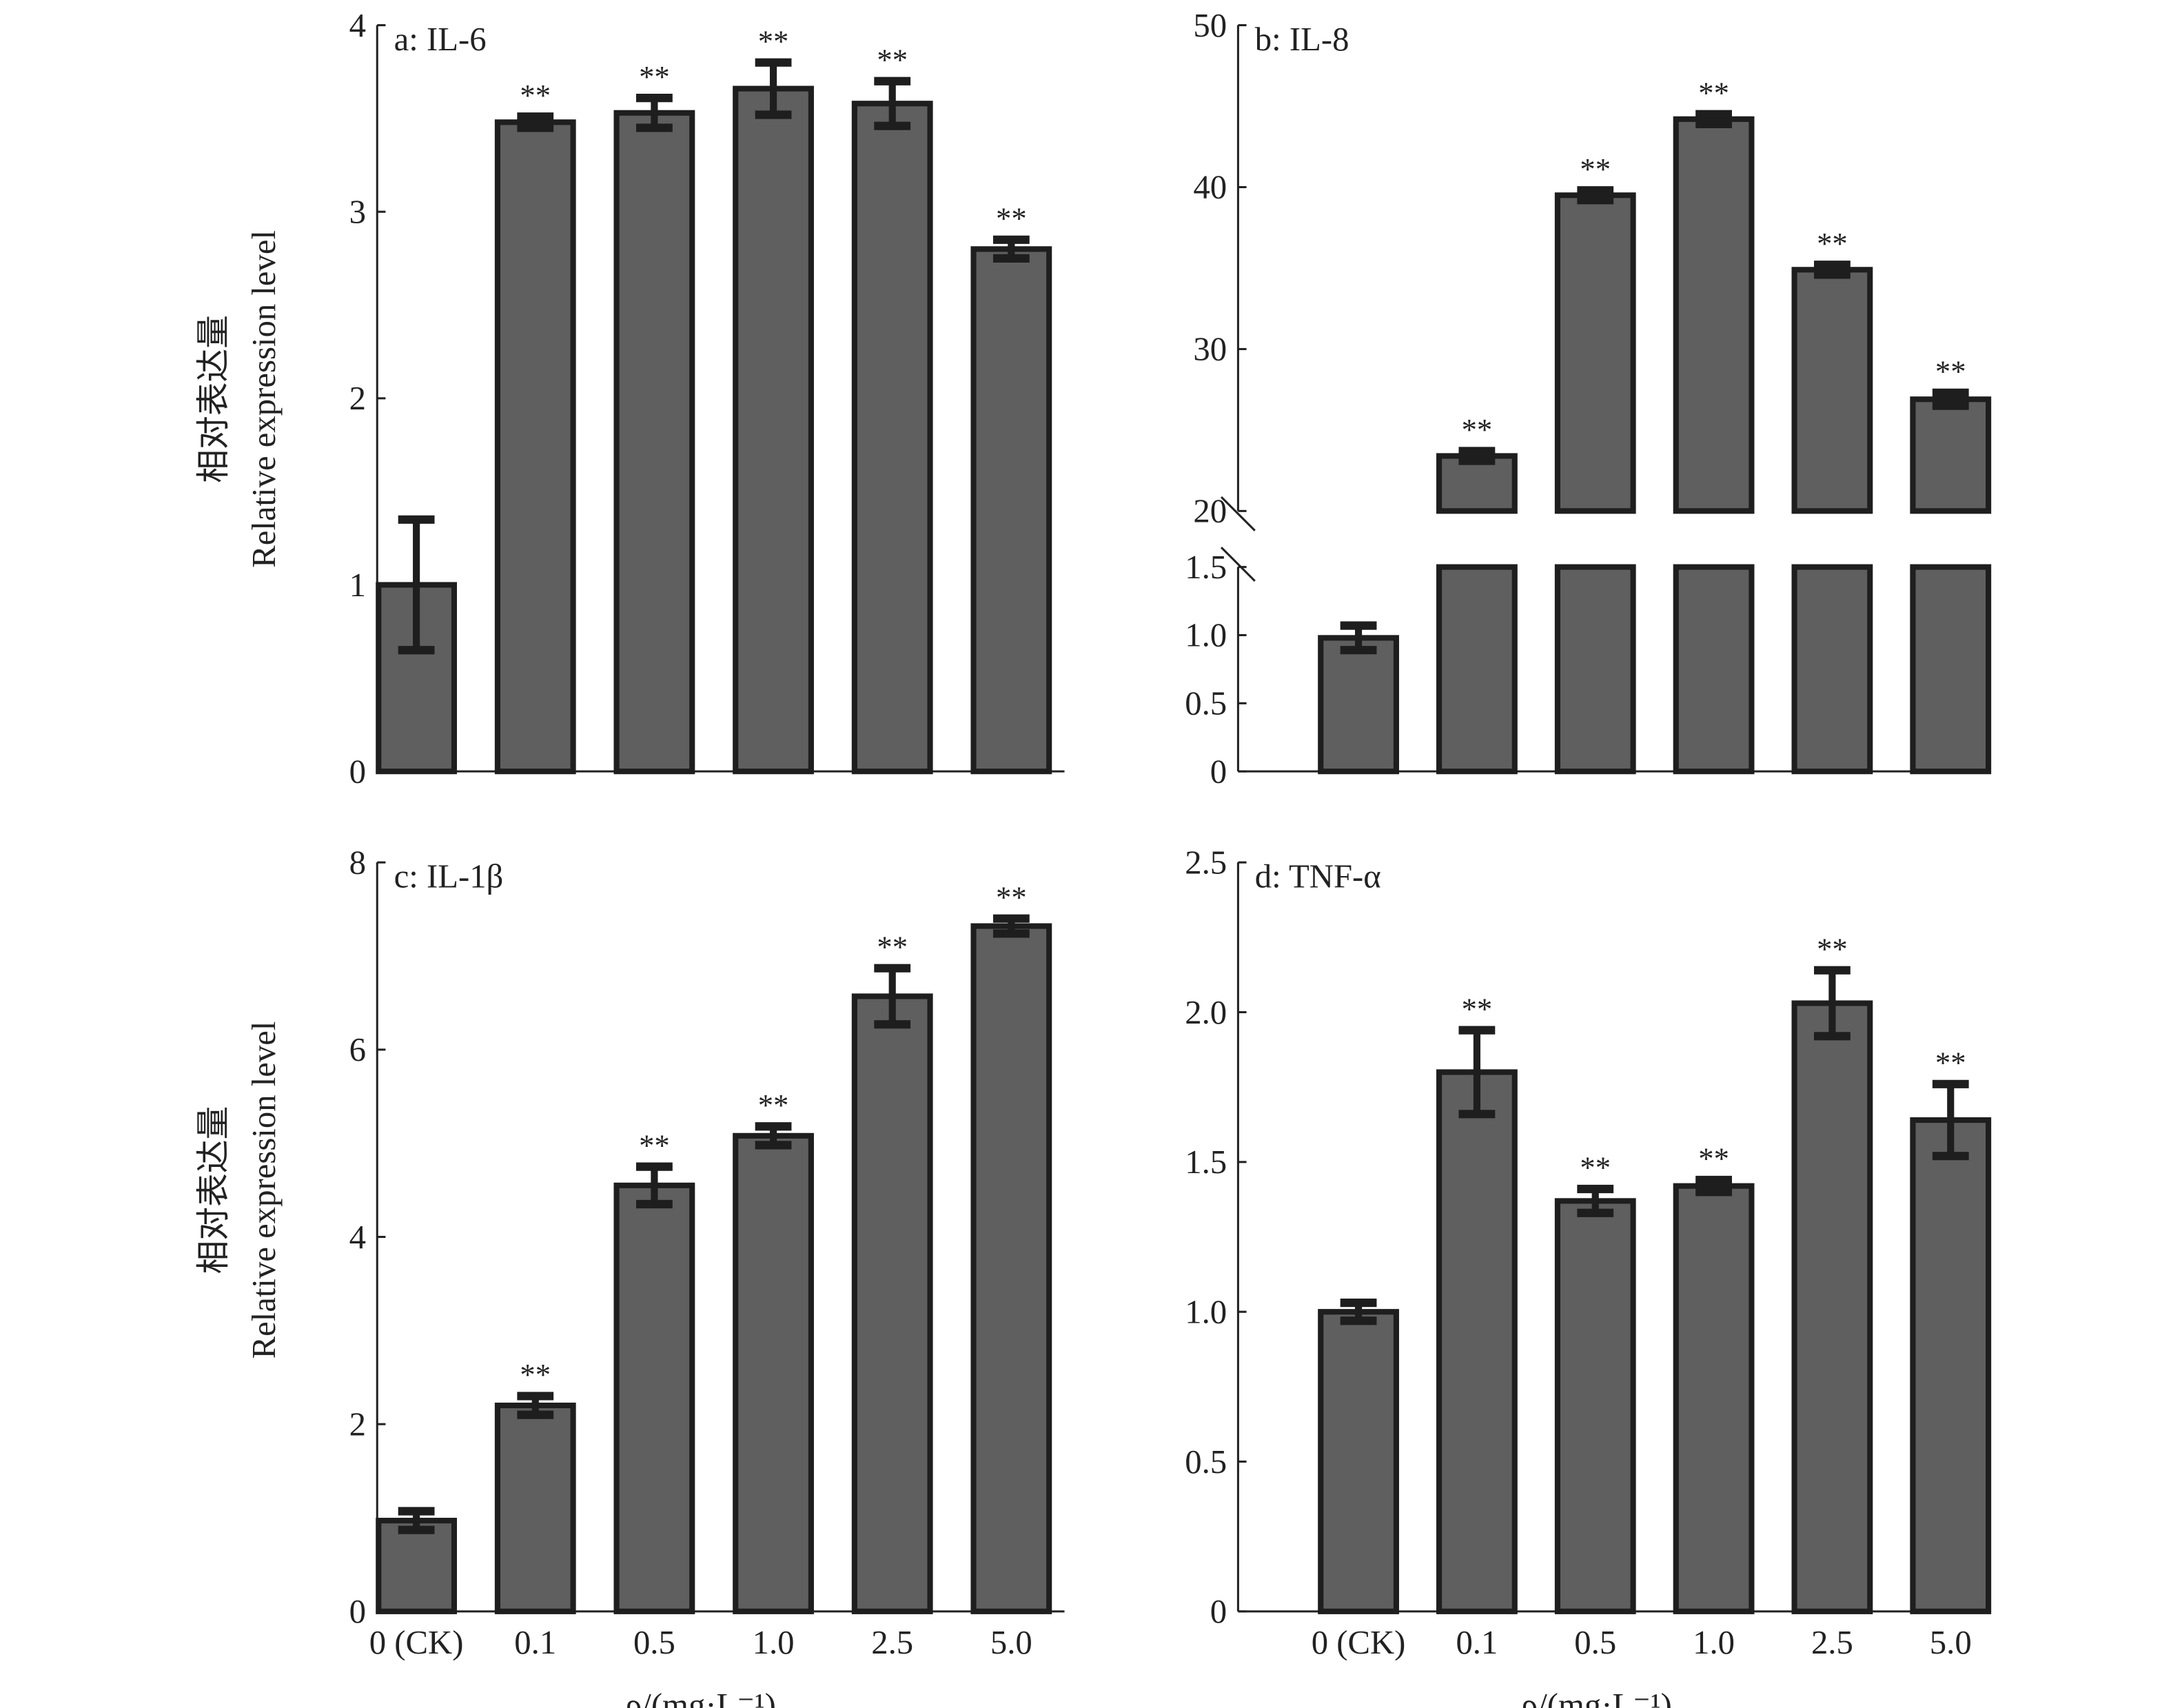  I want to click on y-tick-label: 8, so click(357, 862).